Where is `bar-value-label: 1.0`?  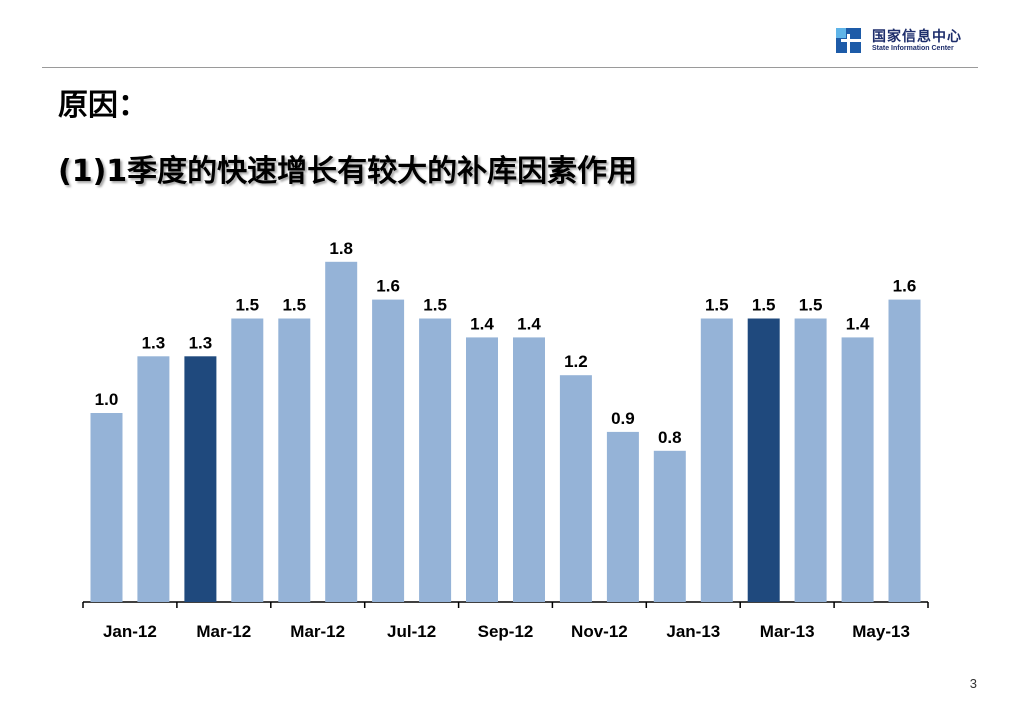 bar-value-label: 1.0 is located at coordinates (107, 399).